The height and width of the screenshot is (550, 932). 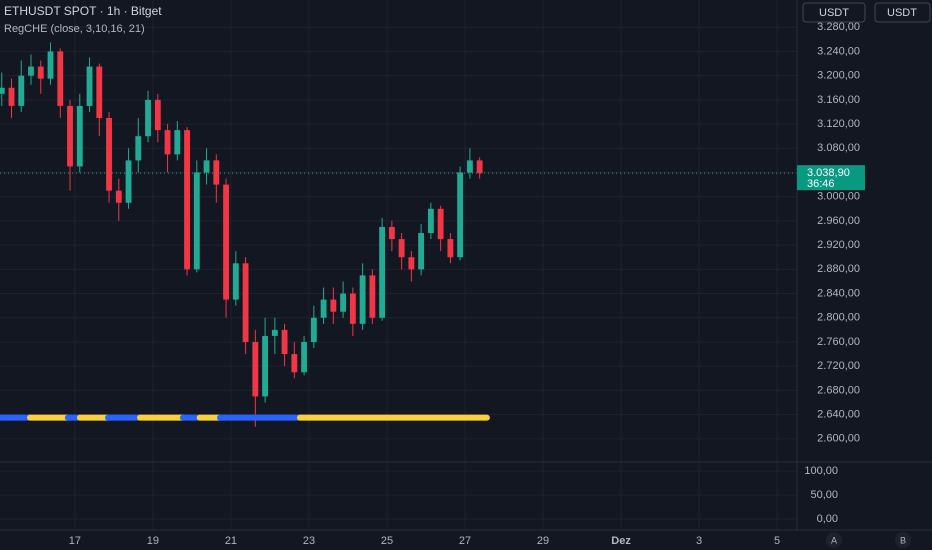 I want to click on y-tick-label: 2.960,00, so click(x=838, y=221).